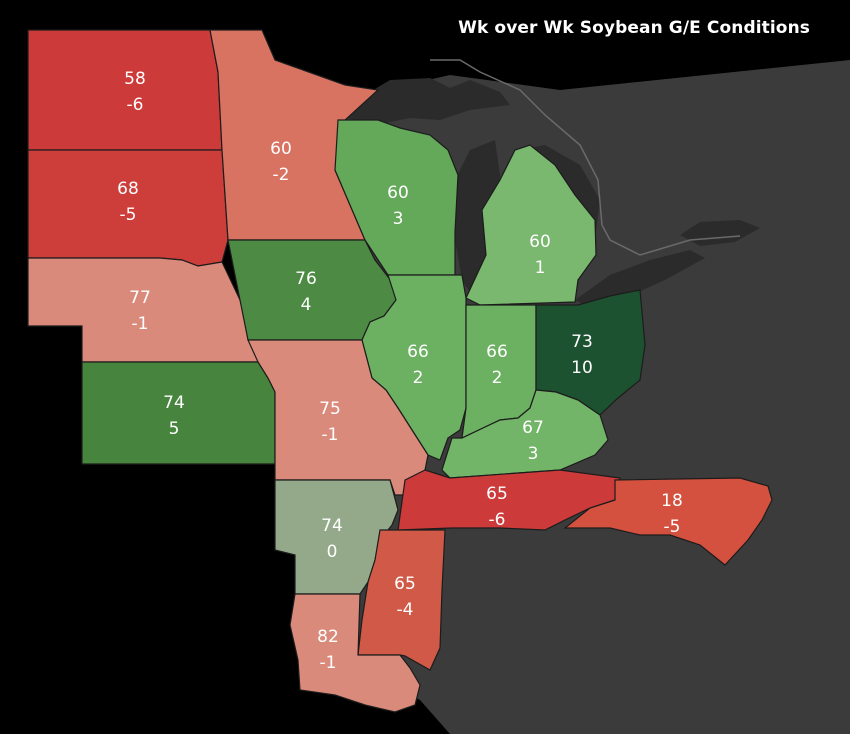 The height and width of the screenshot is (734, 850). What do you see at coordinates (640, 279) in the screenshot?
I see `lake-erie` at bounding box center [640, 279].